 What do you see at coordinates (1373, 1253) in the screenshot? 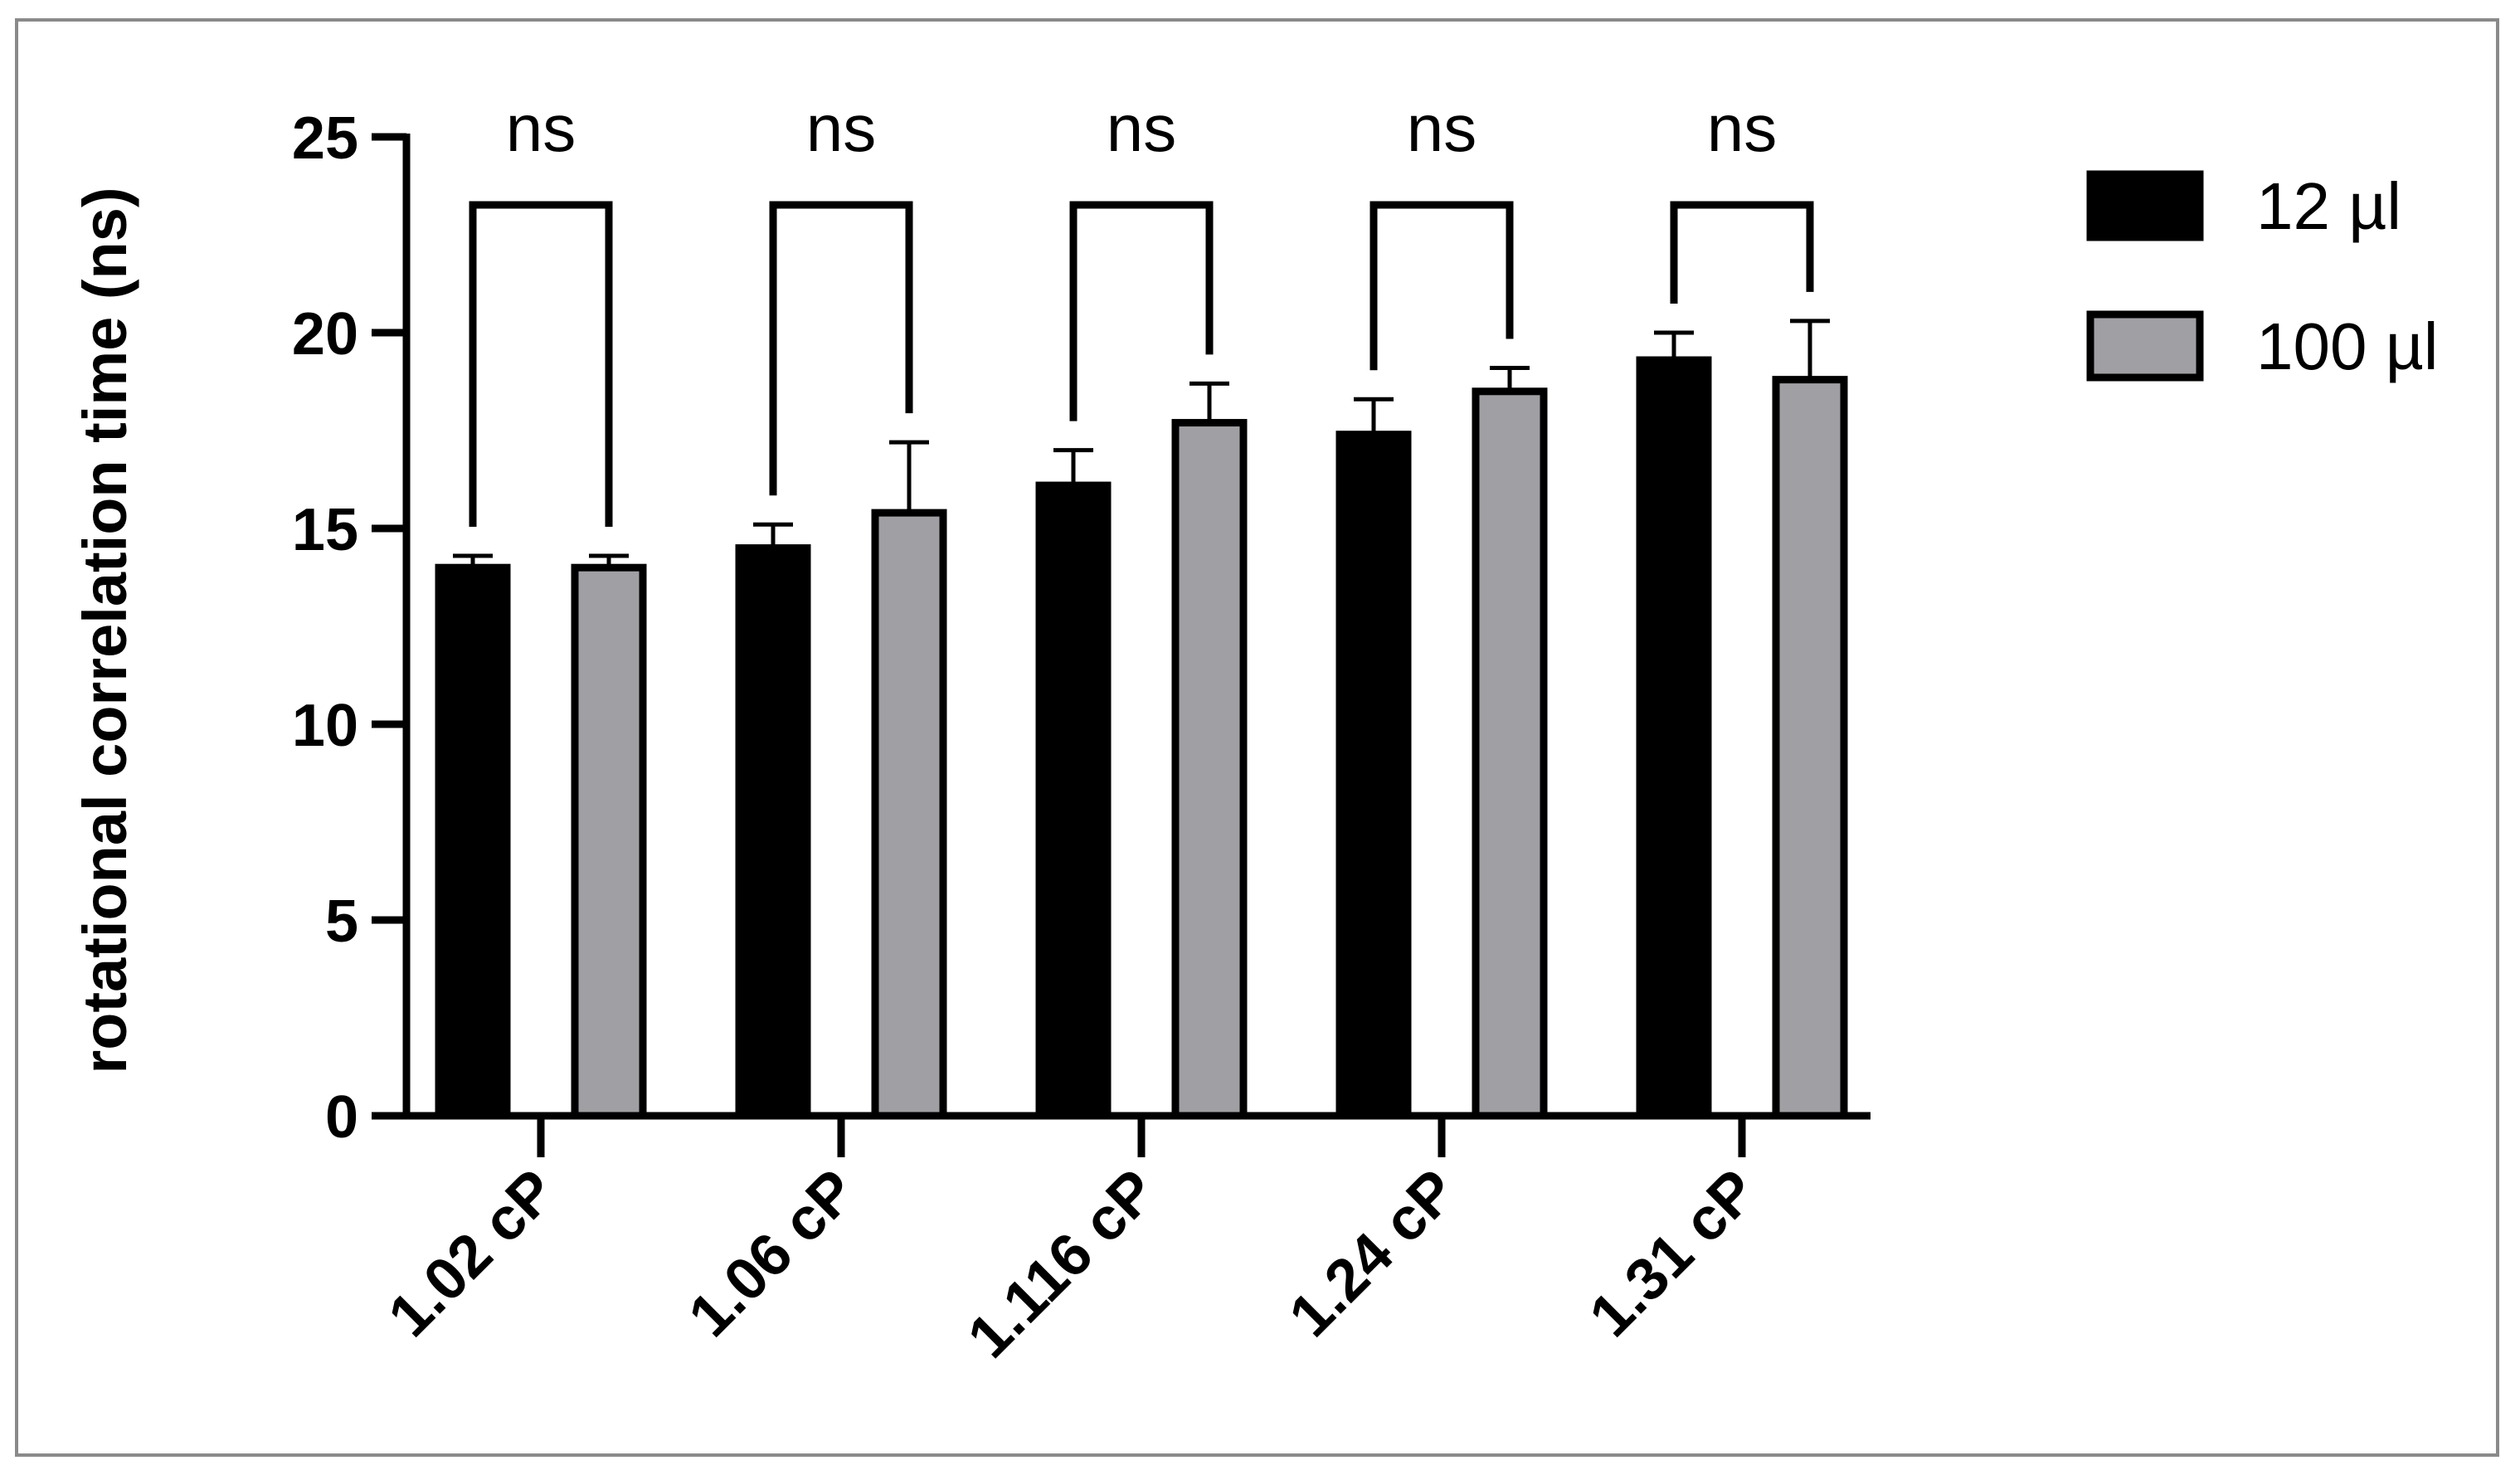
I see `x-category-label: 1.24 cP` at bounding box center [1373, 1253].